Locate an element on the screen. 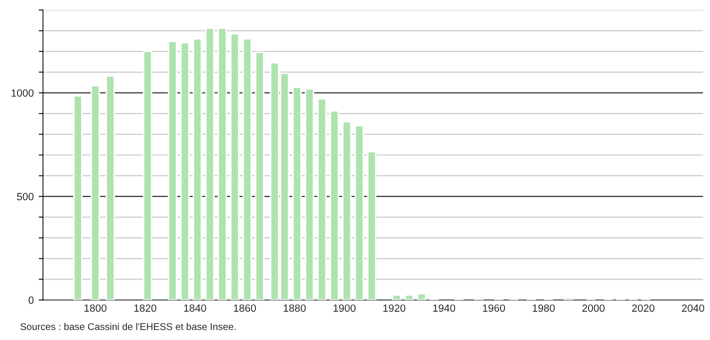 This screenshot has height=340, width=710. x-tick-label: 2020 is located at coordinates (643, 308).